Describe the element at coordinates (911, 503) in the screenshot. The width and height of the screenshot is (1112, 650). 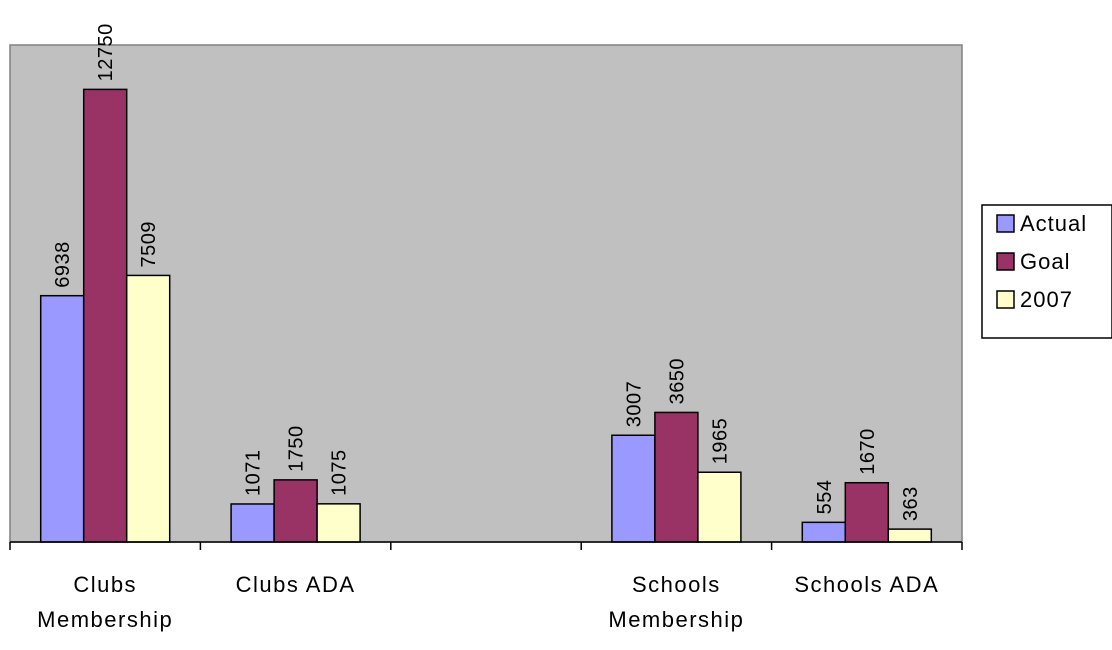
I see `value-label-2-4: 363` at that location.